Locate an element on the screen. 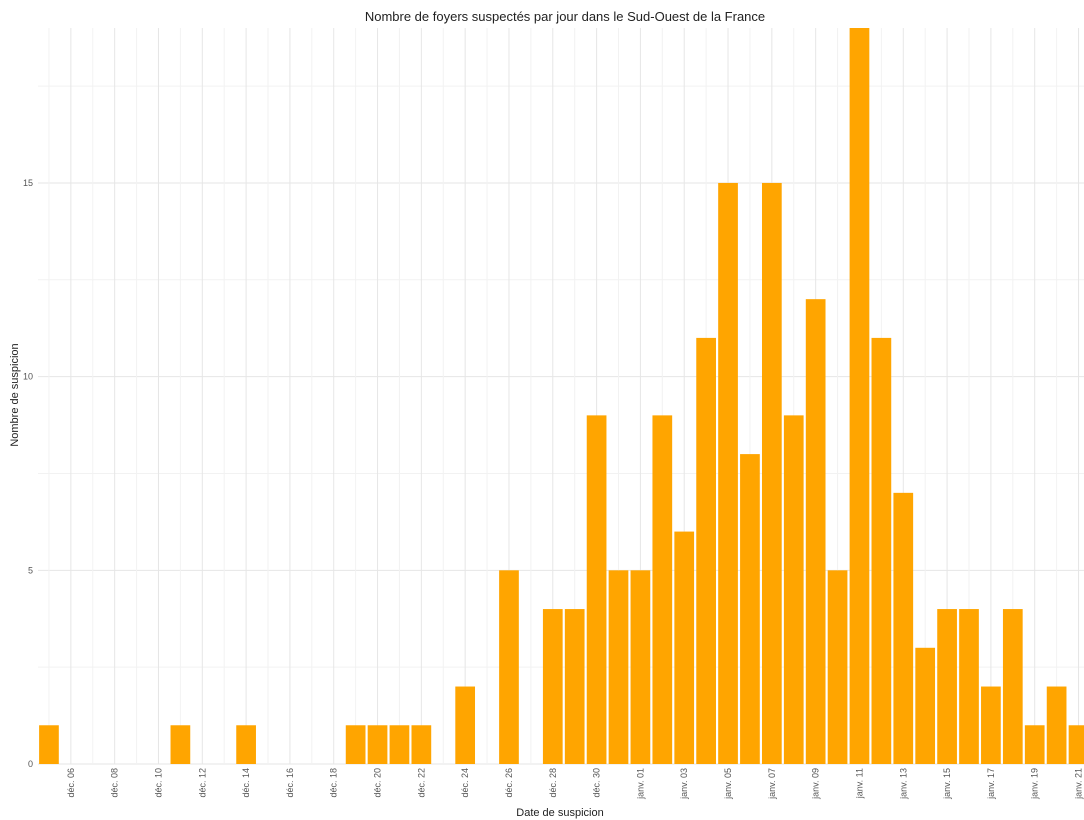  x-tick-label: déc. 10 is located at coordinates (158, 783).